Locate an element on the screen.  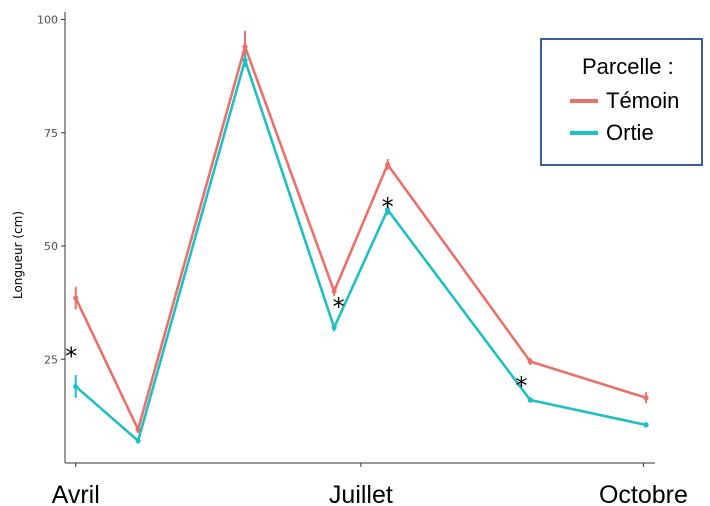
month-labels: Avril Juillet Octobre is located at coordinates (370, 484).